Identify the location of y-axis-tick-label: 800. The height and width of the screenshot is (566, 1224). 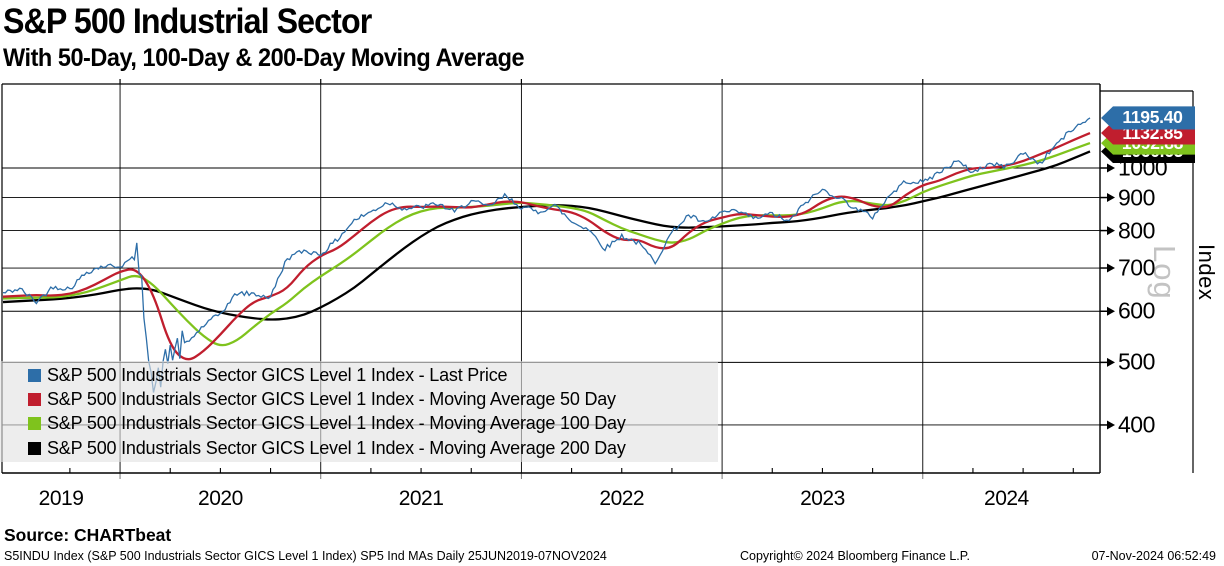
(1136, 230).